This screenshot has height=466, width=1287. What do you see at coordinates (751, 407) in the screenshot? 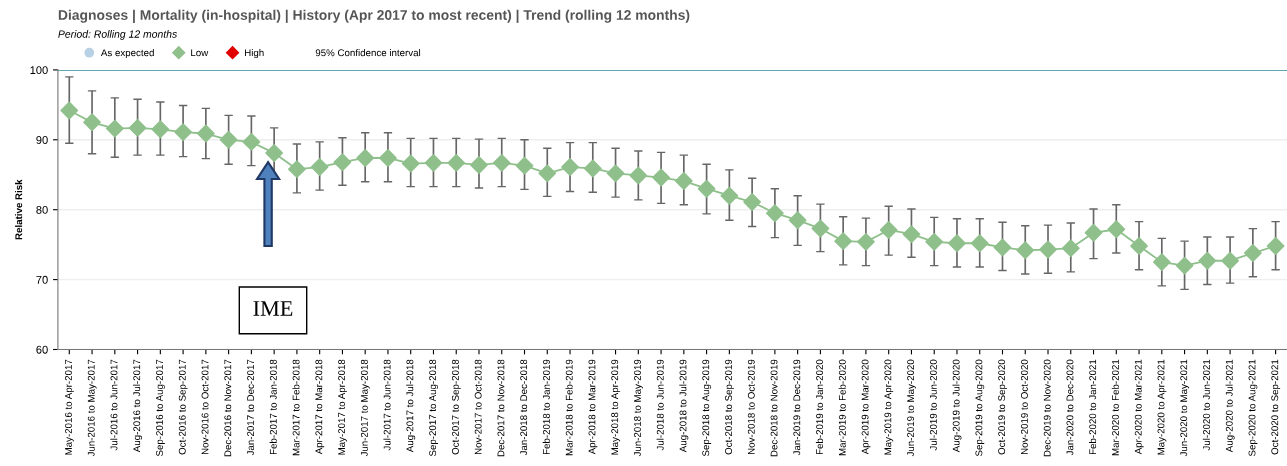
I see `x-tick-label: Nov-2018 to Oct-2019` at bounding box center [751, 407].